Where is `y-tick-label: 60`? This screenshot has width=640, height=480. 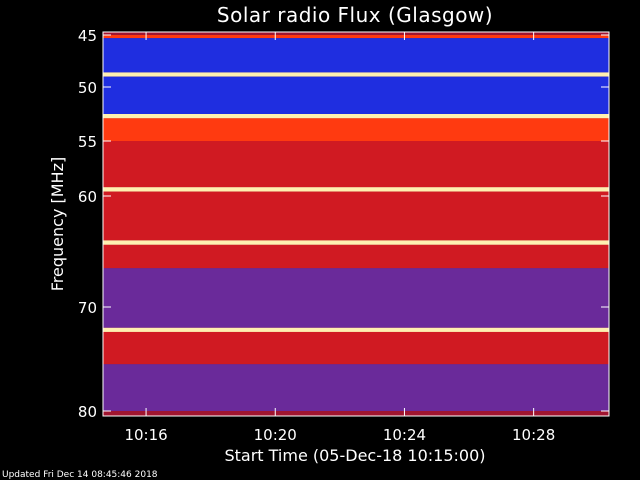 y-tick-label: 60 is located at coordinates (87, 197).